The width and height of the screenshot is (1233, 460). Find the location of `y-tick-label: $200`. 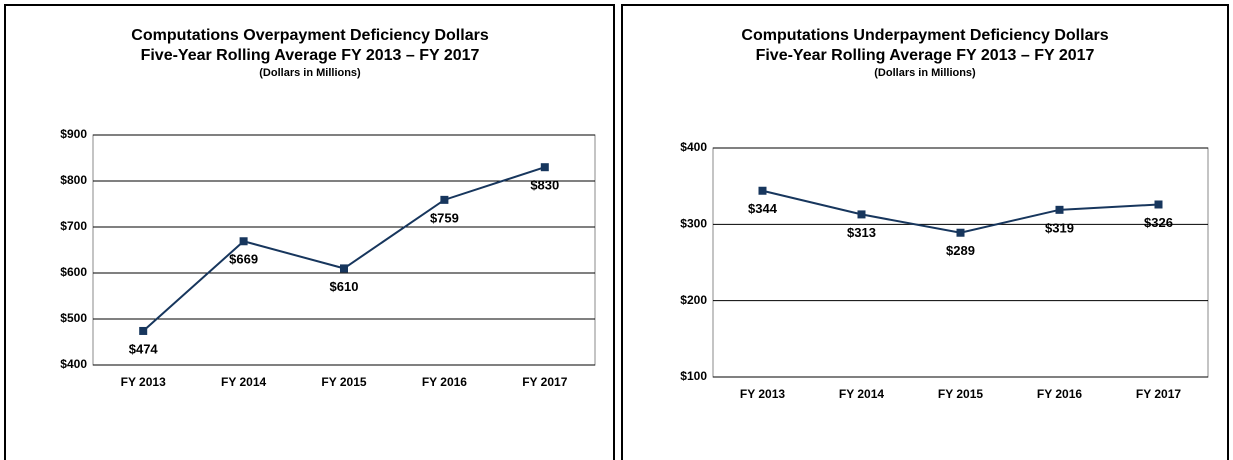

y-tick-label: $200 is located at coordinates (693, 300).